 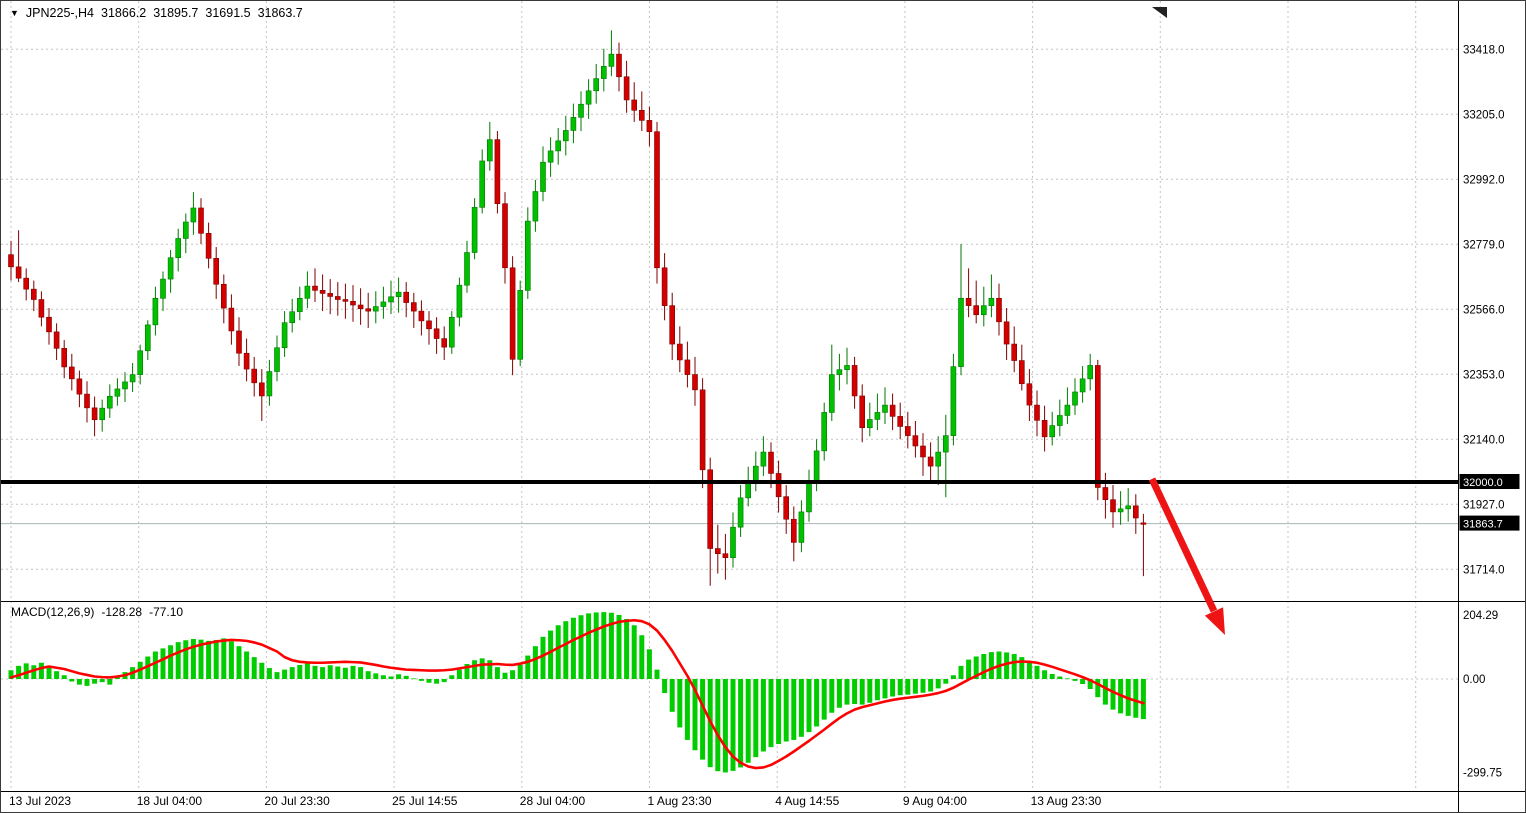 I want to click on time-axis-label: 1 Aug 23:30, so click(x=680, y=801).